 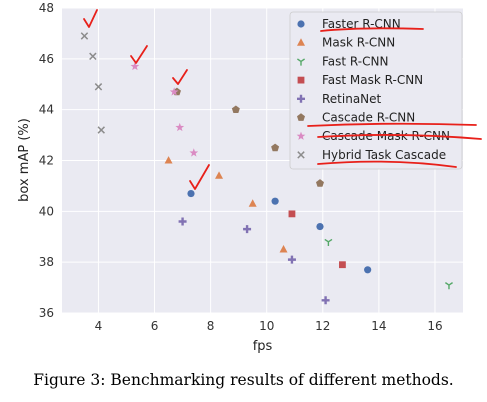 What do you see at coordinates (46, 161) in the screenshot?
I see `y-tick-label: 42` at bounding box center [46, 161].